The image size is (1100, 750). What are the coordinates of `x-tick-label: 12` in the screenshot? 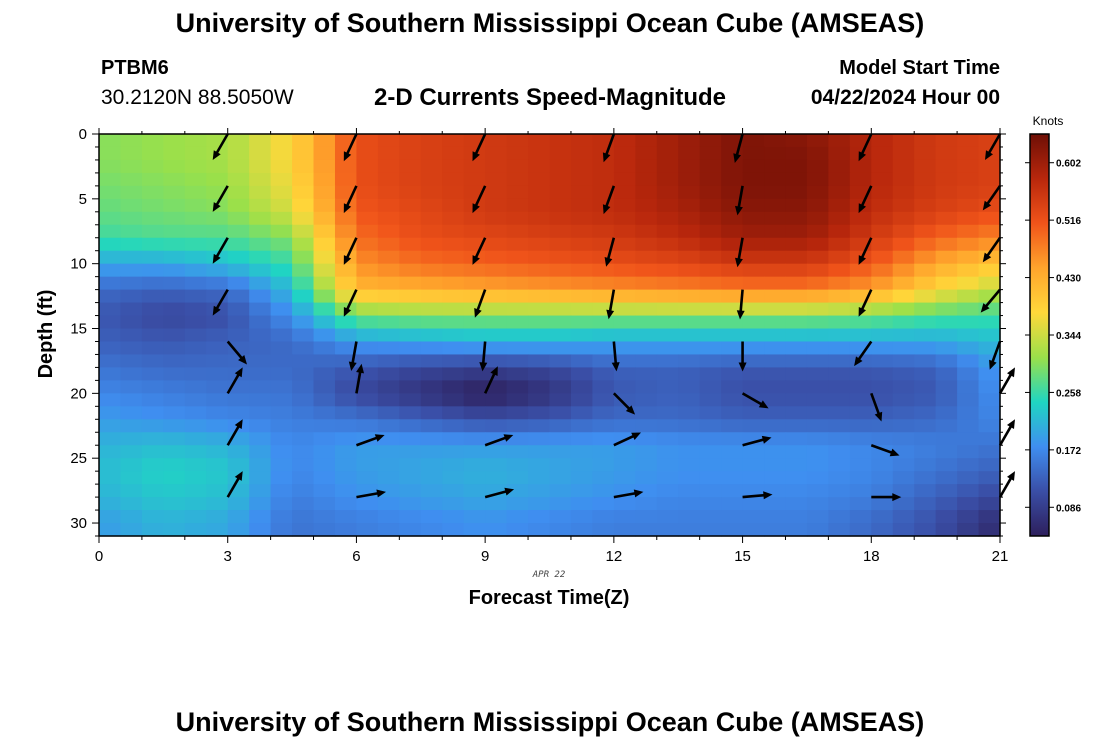 It's located at (614, 556).